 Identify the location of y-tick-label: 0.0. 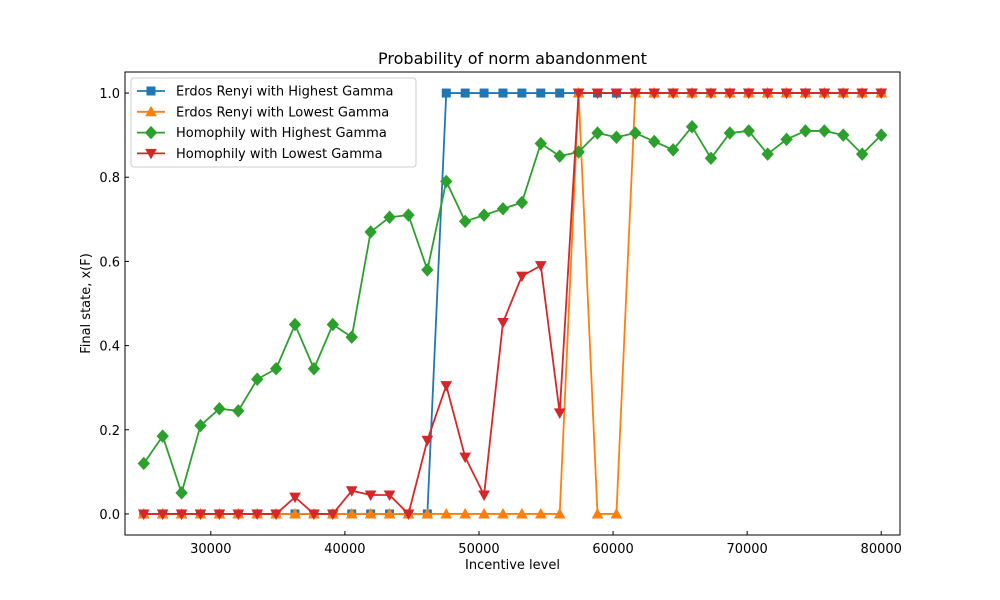
(109, 515).